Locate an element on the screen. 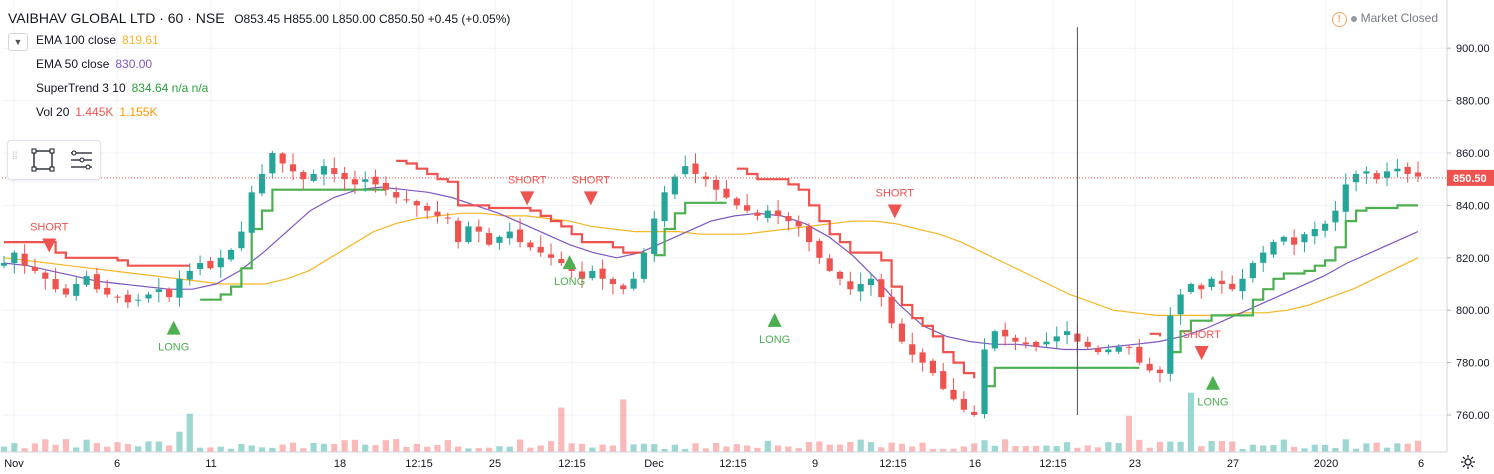 The image size is (1494, 474). price-tick-label: 880.00 is located at coordinates (1473, 102).